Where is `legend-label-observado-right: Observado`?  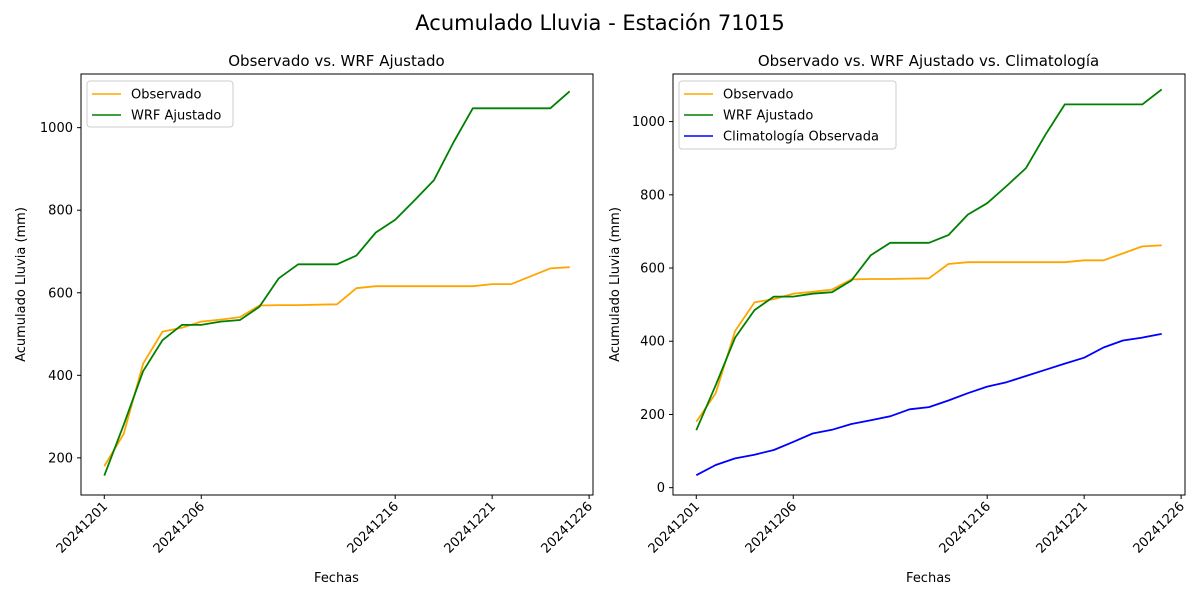
legend-label-observado-right: Observado is located at coordinates (758, 95).